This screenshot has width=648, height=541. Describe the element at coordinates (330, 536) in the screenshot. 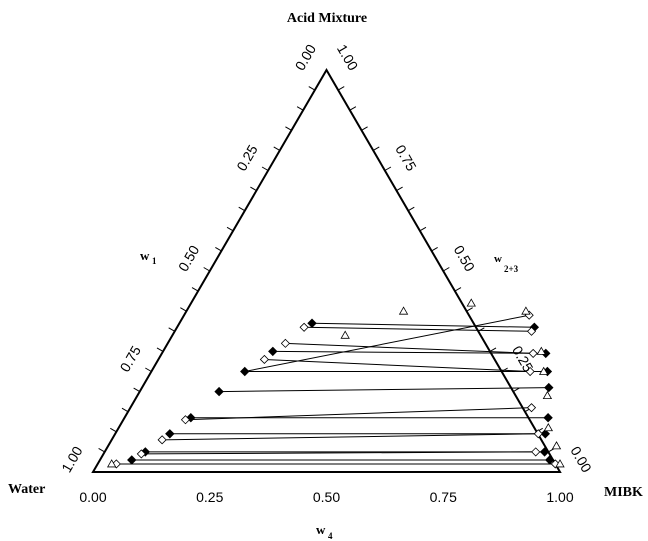

I see `axis-label-w4-sub: 4` at that location.